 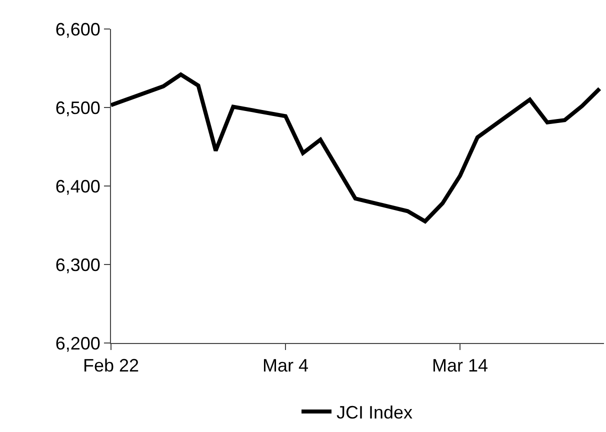 I want to click on x-tick-label: Mar 14, so click(x=460, y=366).